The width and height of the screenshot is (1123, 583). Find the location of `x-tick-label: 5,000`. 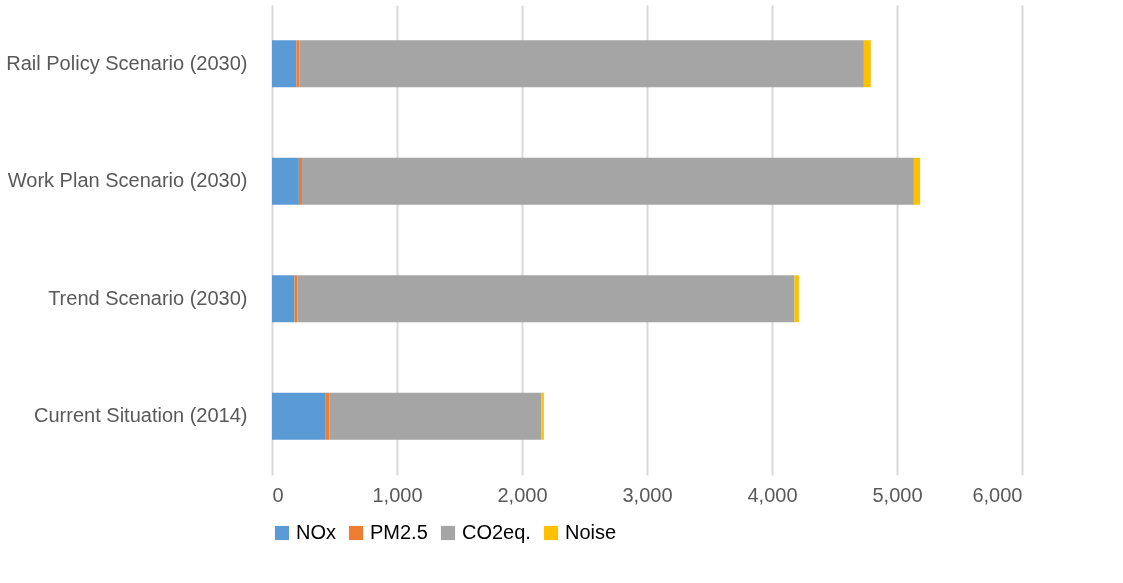

x-tick-label: 5,000 is located at coordinates (897, 494).